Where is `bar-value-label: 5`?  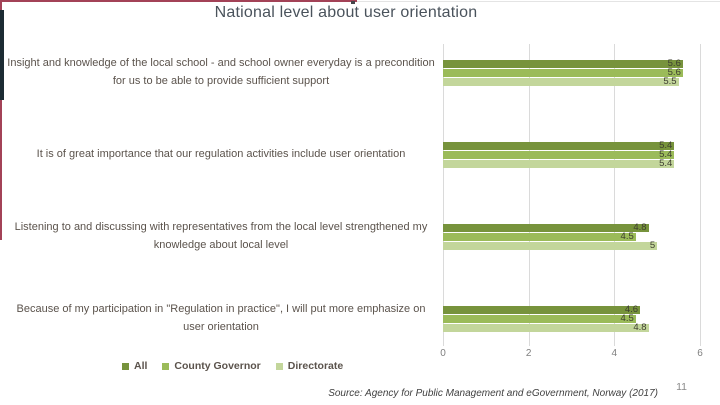
bar-value-label: 5 is located at coordinates (652, 245).